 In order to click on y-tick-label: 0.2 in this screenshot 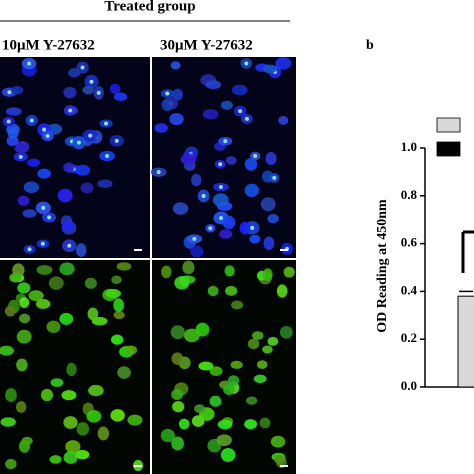, I will do `click(409, 337)`.